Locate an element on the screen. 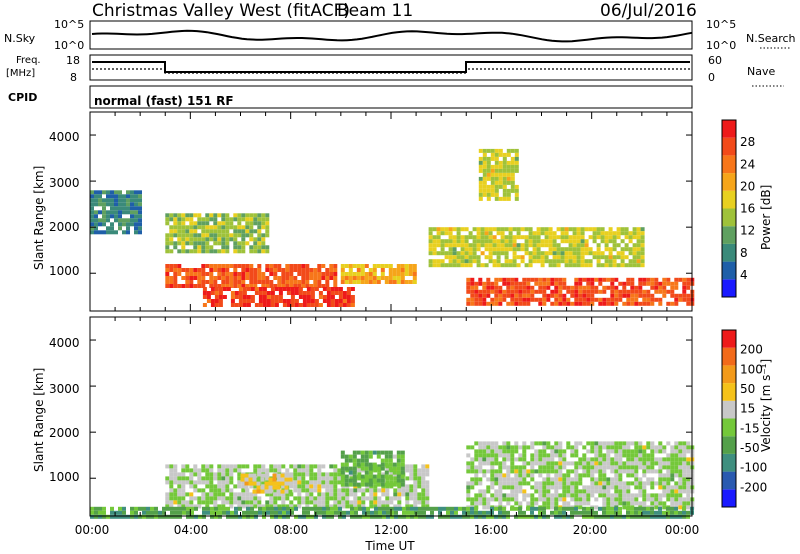  nsky-series is located at coordinates (392, 36).